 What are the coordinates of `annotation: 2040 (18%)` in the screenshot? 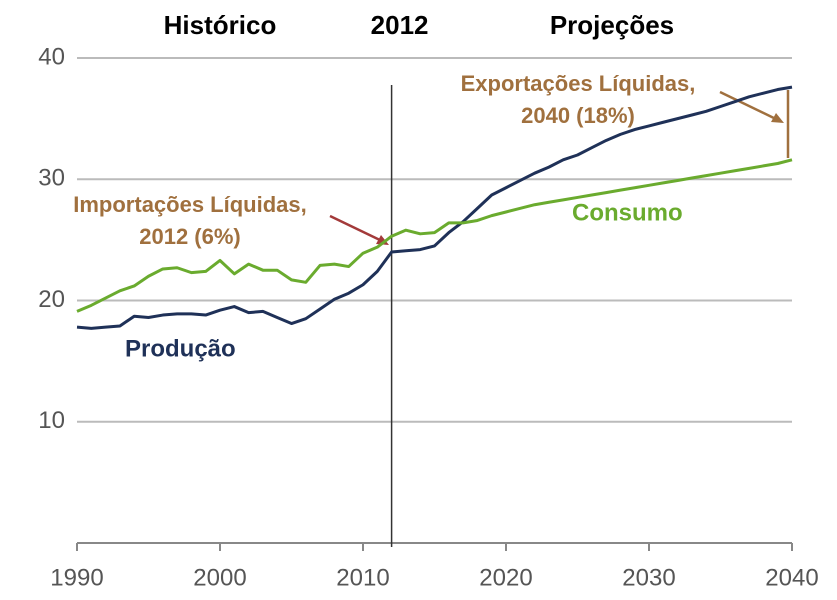 It's located at (578, 115).